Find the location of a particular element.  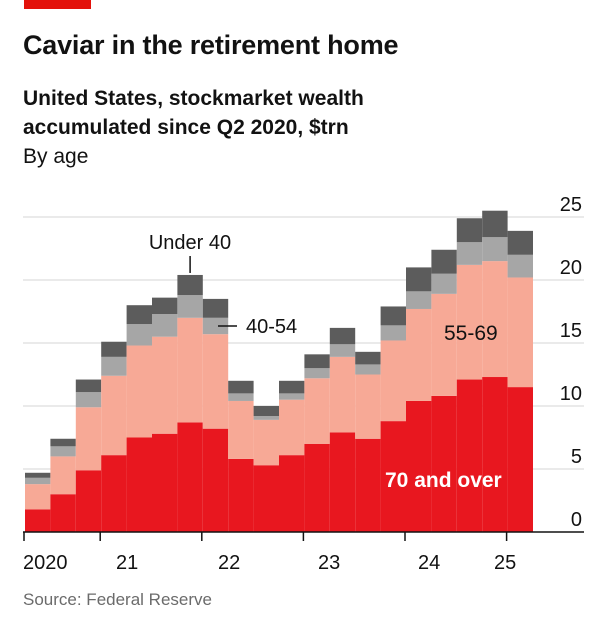

source-note: Source: Federal Reserve is located at coordinates (117, 599).